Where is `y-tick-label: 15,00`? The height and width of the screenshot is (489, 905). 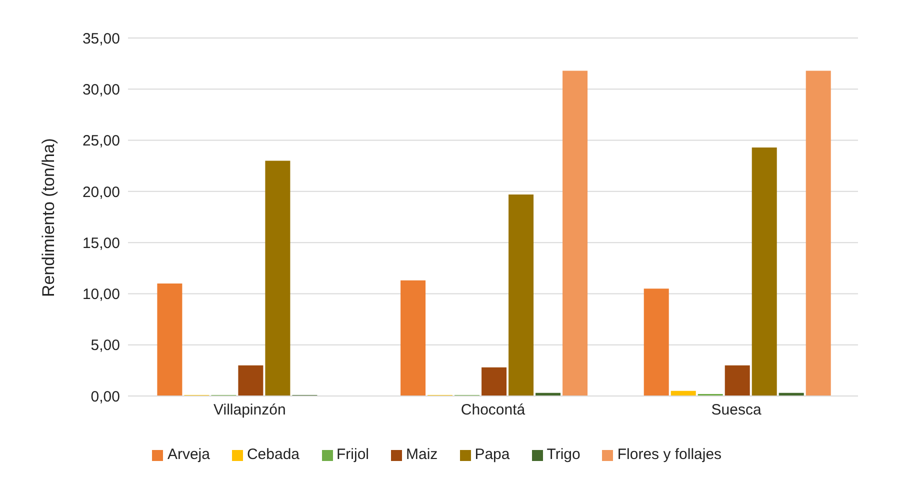 y-tick-label: 15,00 is located at coordinates (101, 243).